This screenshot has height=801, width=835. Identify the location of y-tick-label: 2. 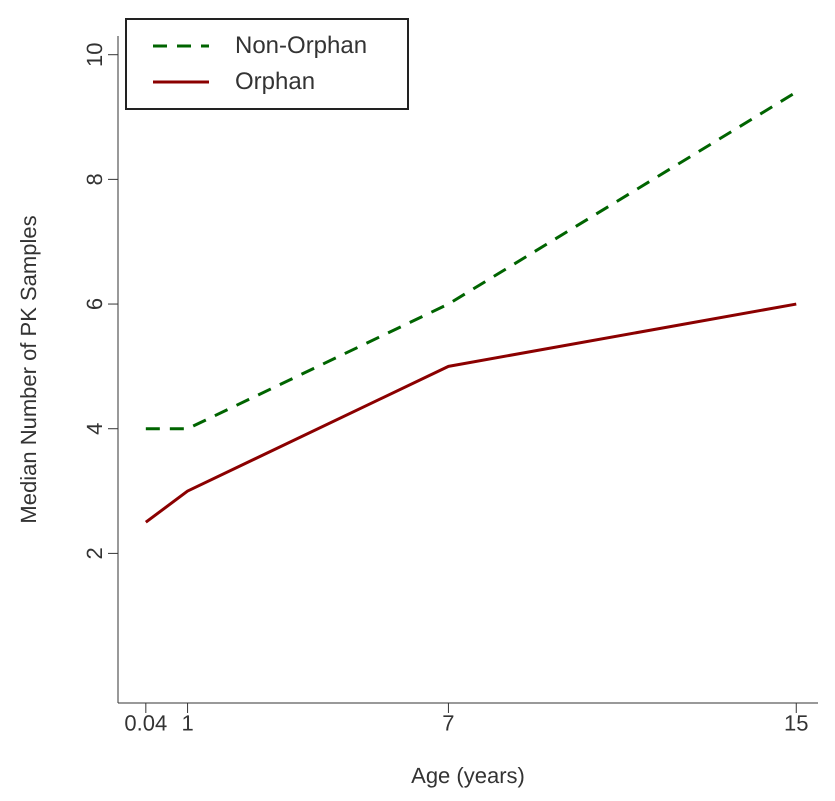
(94, 553).